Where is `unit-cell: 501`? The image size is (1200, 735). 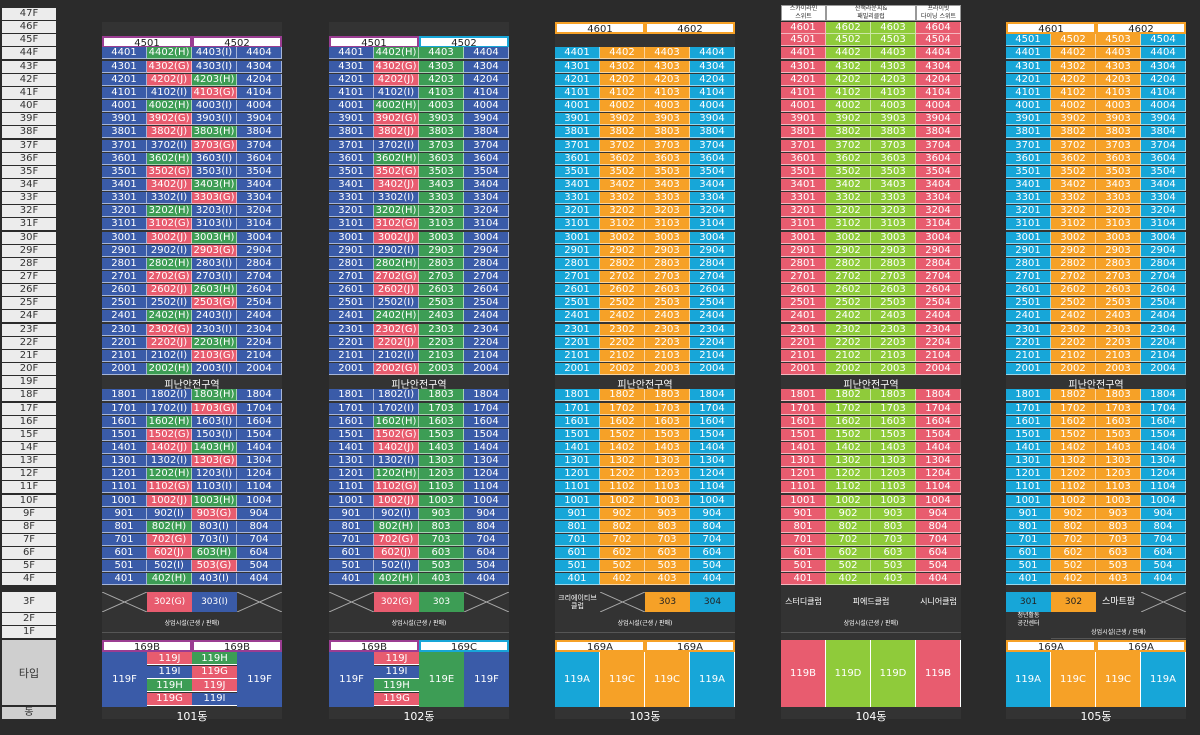
unit-cell: 501 is located at coordinates (351, 566).